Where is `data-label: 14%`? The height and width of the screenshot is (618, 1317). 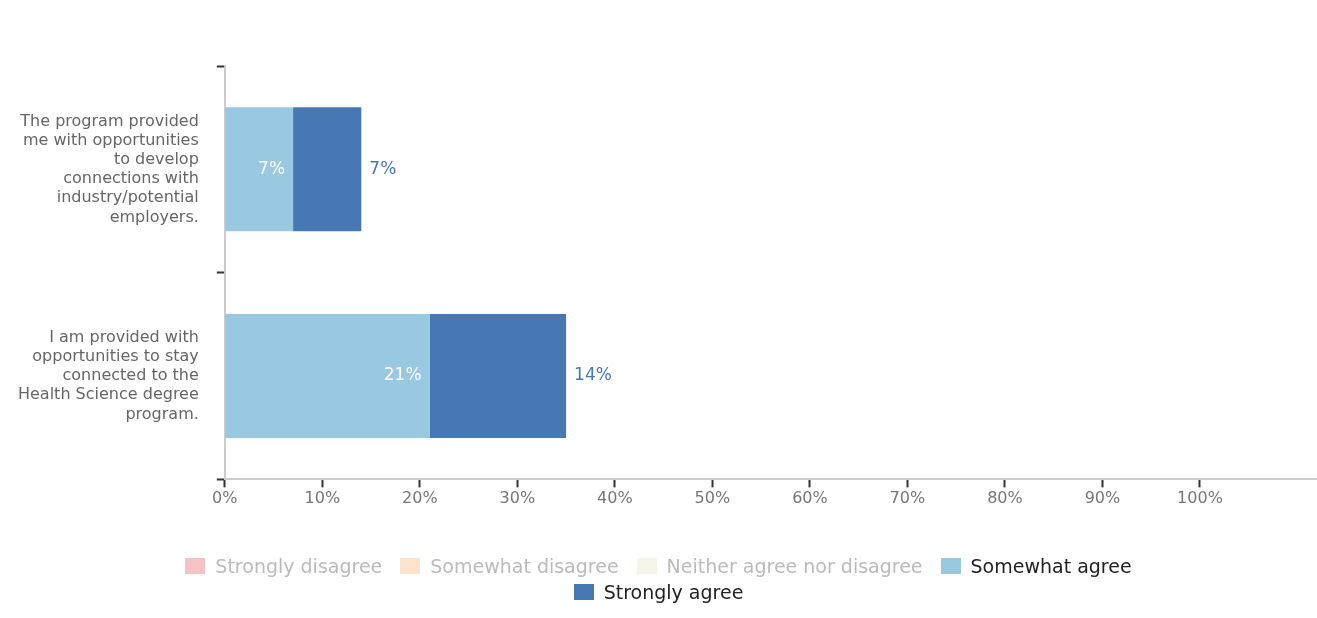
data-label: 14% is located at coordinates (593, 374).